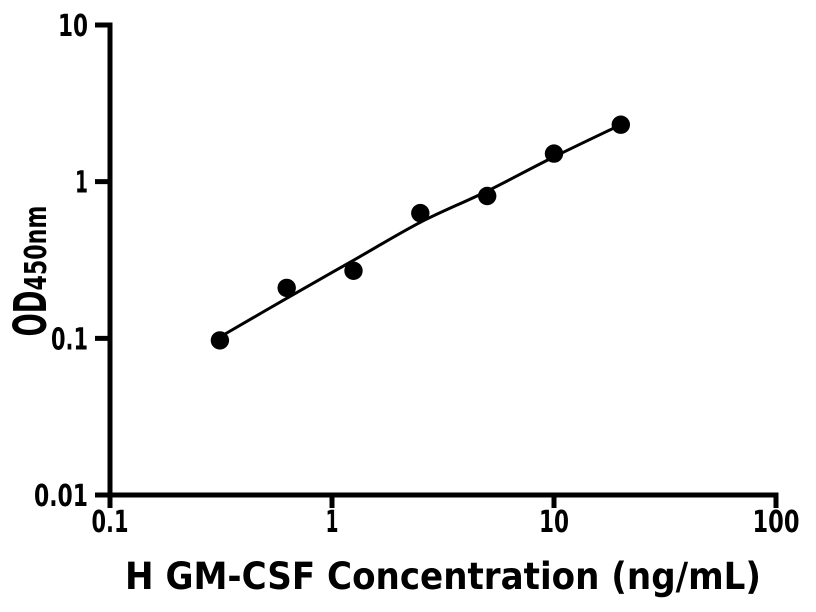 This screenshot has height=612, width=816. I want to click on y-tick-label: 0.1, so click(69, 339).